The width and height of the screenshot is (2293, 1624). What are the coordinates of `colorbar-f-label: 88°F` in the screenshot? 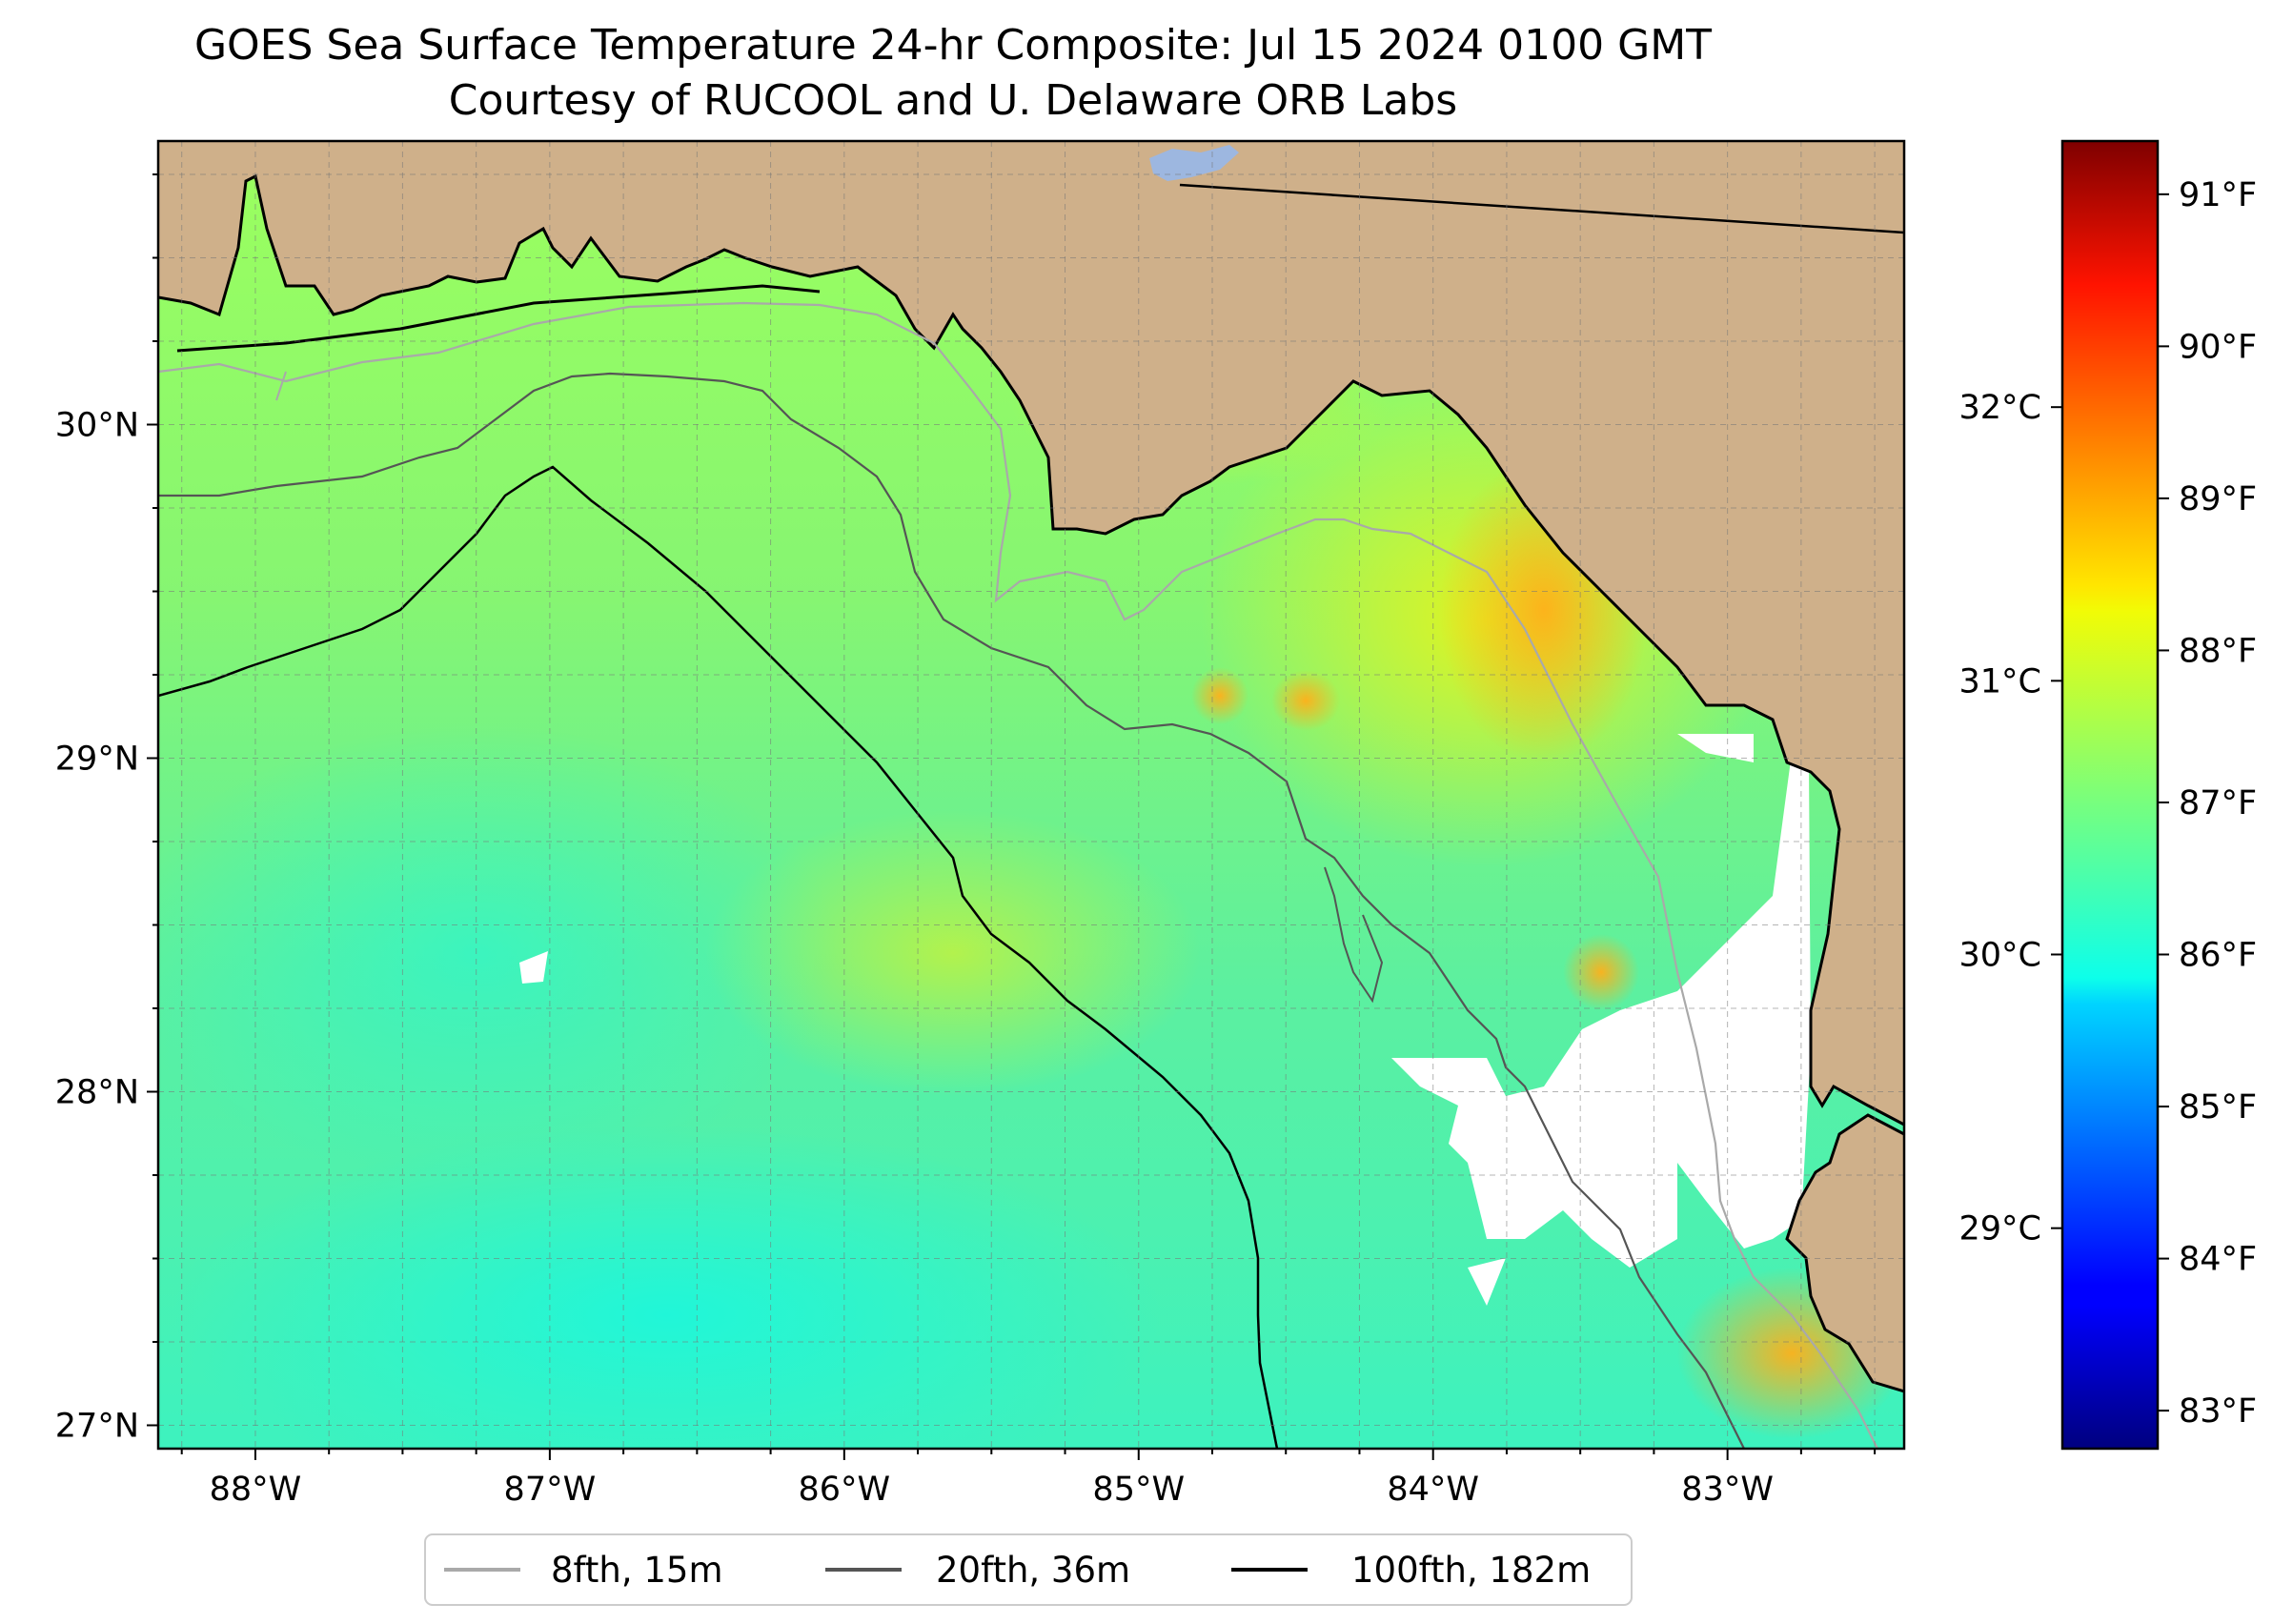 It's located at (2218, 651).